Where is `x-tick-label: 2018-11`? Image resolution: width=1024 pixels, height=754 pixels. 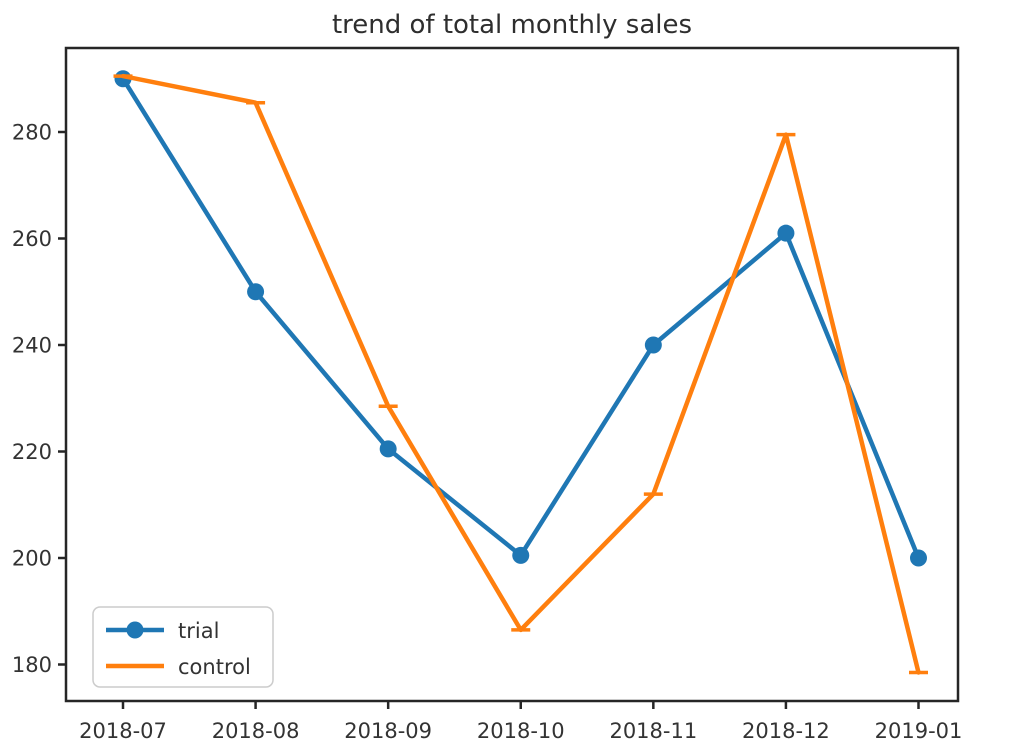
x-tick-label: 2018-11 is located at coordinates (653, 731).